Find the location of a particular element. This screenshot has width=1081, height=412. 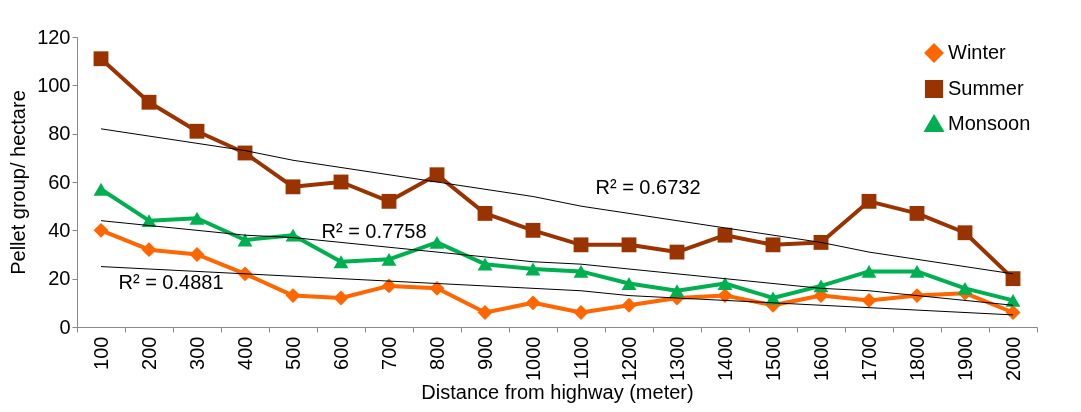

x-tick-label: 1600 is located at coordinates (820, 358).